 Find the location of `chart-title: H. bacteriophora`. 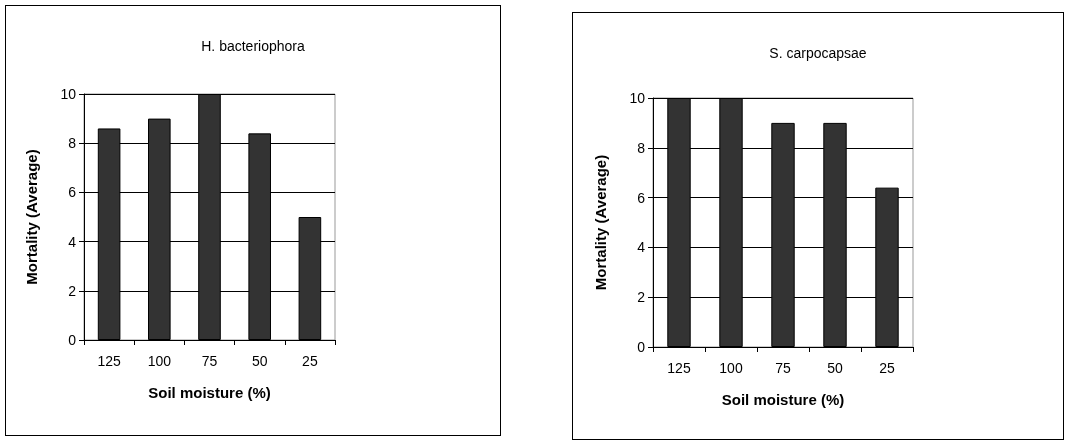

chart-title: H. bacteriophora is located at coordinates (253, 46).